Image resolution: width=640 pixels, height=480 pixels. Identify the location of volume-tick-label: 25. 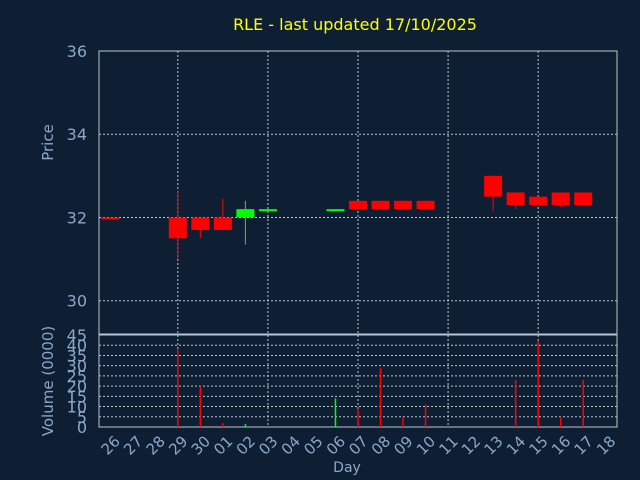
(77, 376).